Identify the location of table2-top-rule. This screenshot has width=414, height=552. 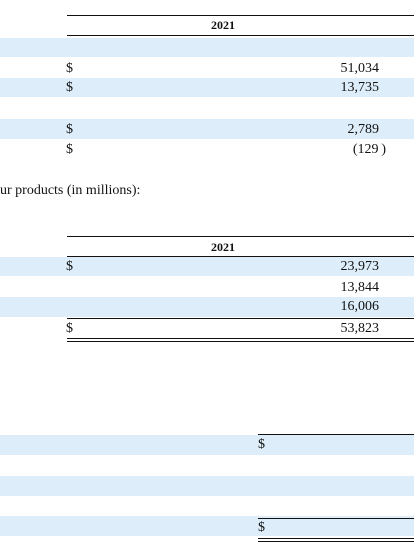
(240, 236).